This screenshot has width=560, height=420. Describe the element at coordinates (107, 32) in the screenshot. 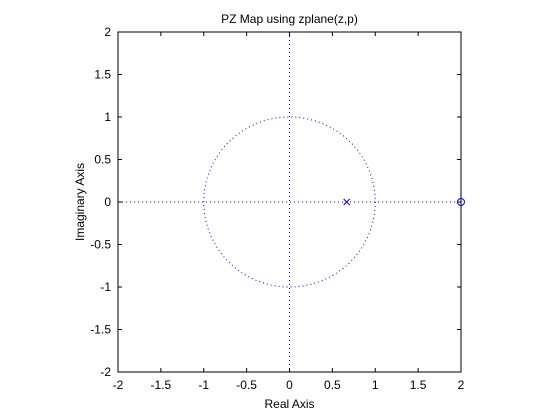

I see `y-tick-label: 2` at that location.